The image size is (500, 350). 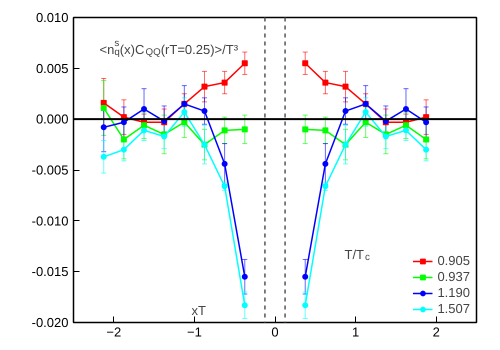 What do you see at coordinates (453, 308) in the screenshot?
I see `legend-label: 1.507` at bounding box center [453, 308].